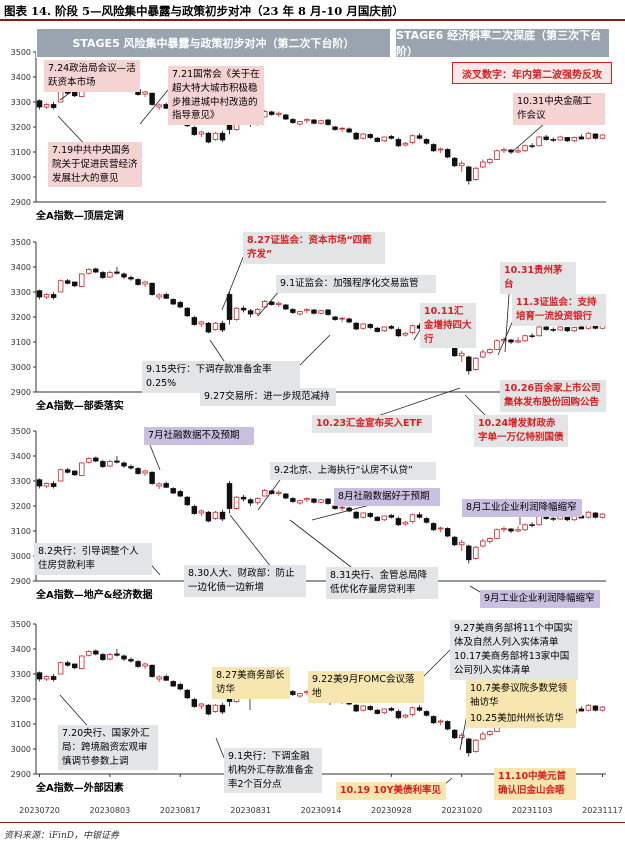 The image size is (625, 848). What do you see at coordinates (532, 810) in the screenshot?
I see `x-tick-label: 20231103` at bounding box center [532, 810].